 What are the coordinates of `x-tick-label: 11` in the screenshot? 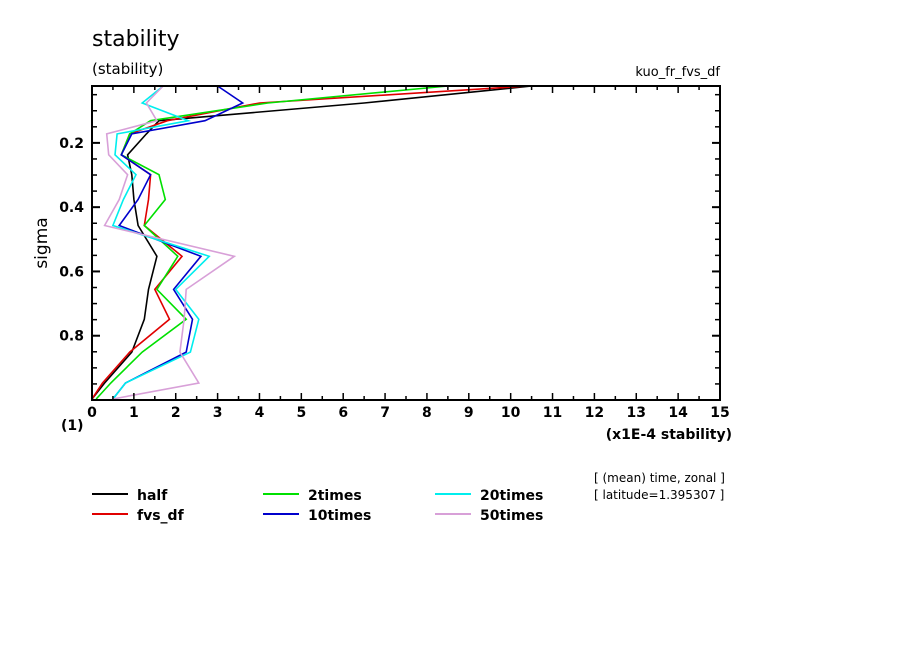 It's located at (552, 413).